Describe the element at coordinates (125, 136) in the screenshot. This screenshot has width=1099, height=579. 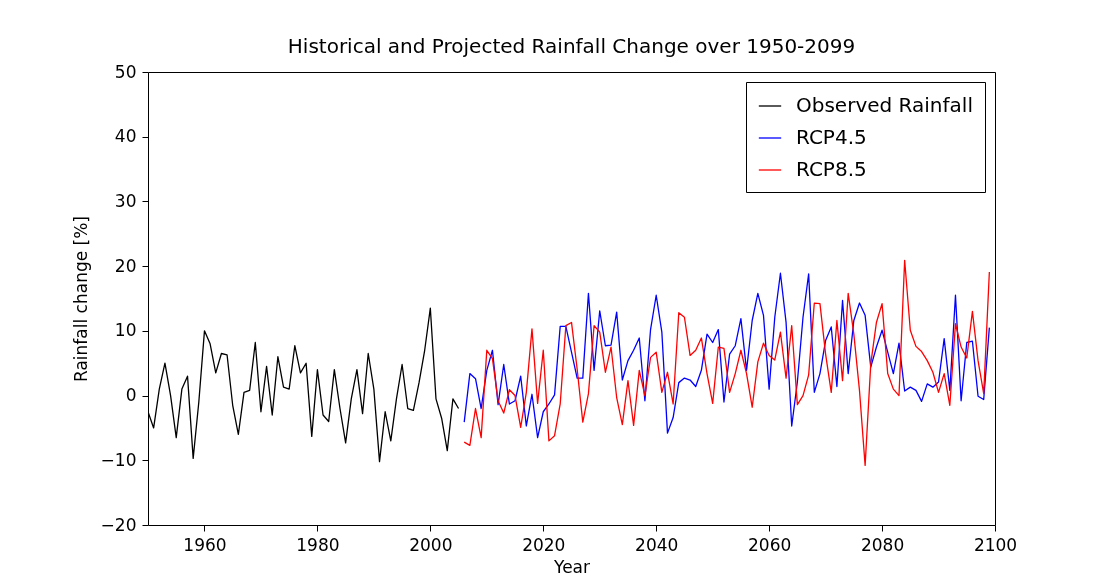
I see `y-tick-label: 40` at that location.